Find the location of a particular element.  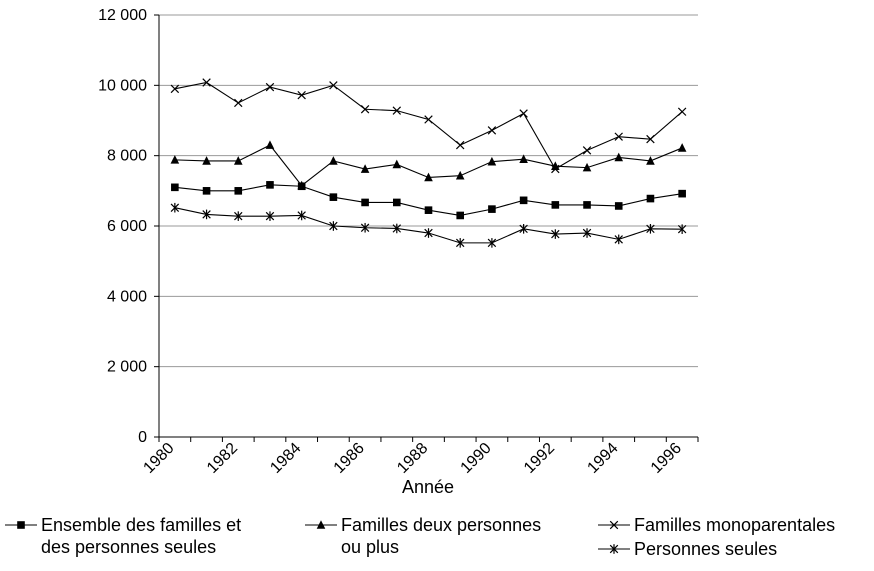

legend-label: Familles monoparentales is located at coordinates (735, 525).